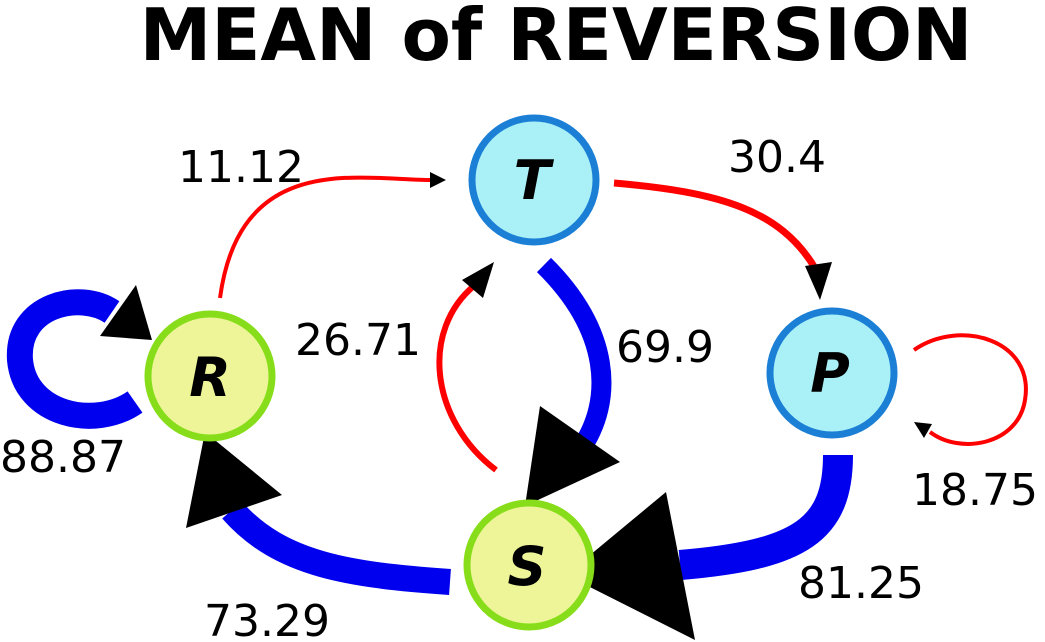 This screenshot has width=1045, height=642. Describe the element at coordinates (336, 548) in the screenshot. I see `edge-s-to-r-line` at that location.